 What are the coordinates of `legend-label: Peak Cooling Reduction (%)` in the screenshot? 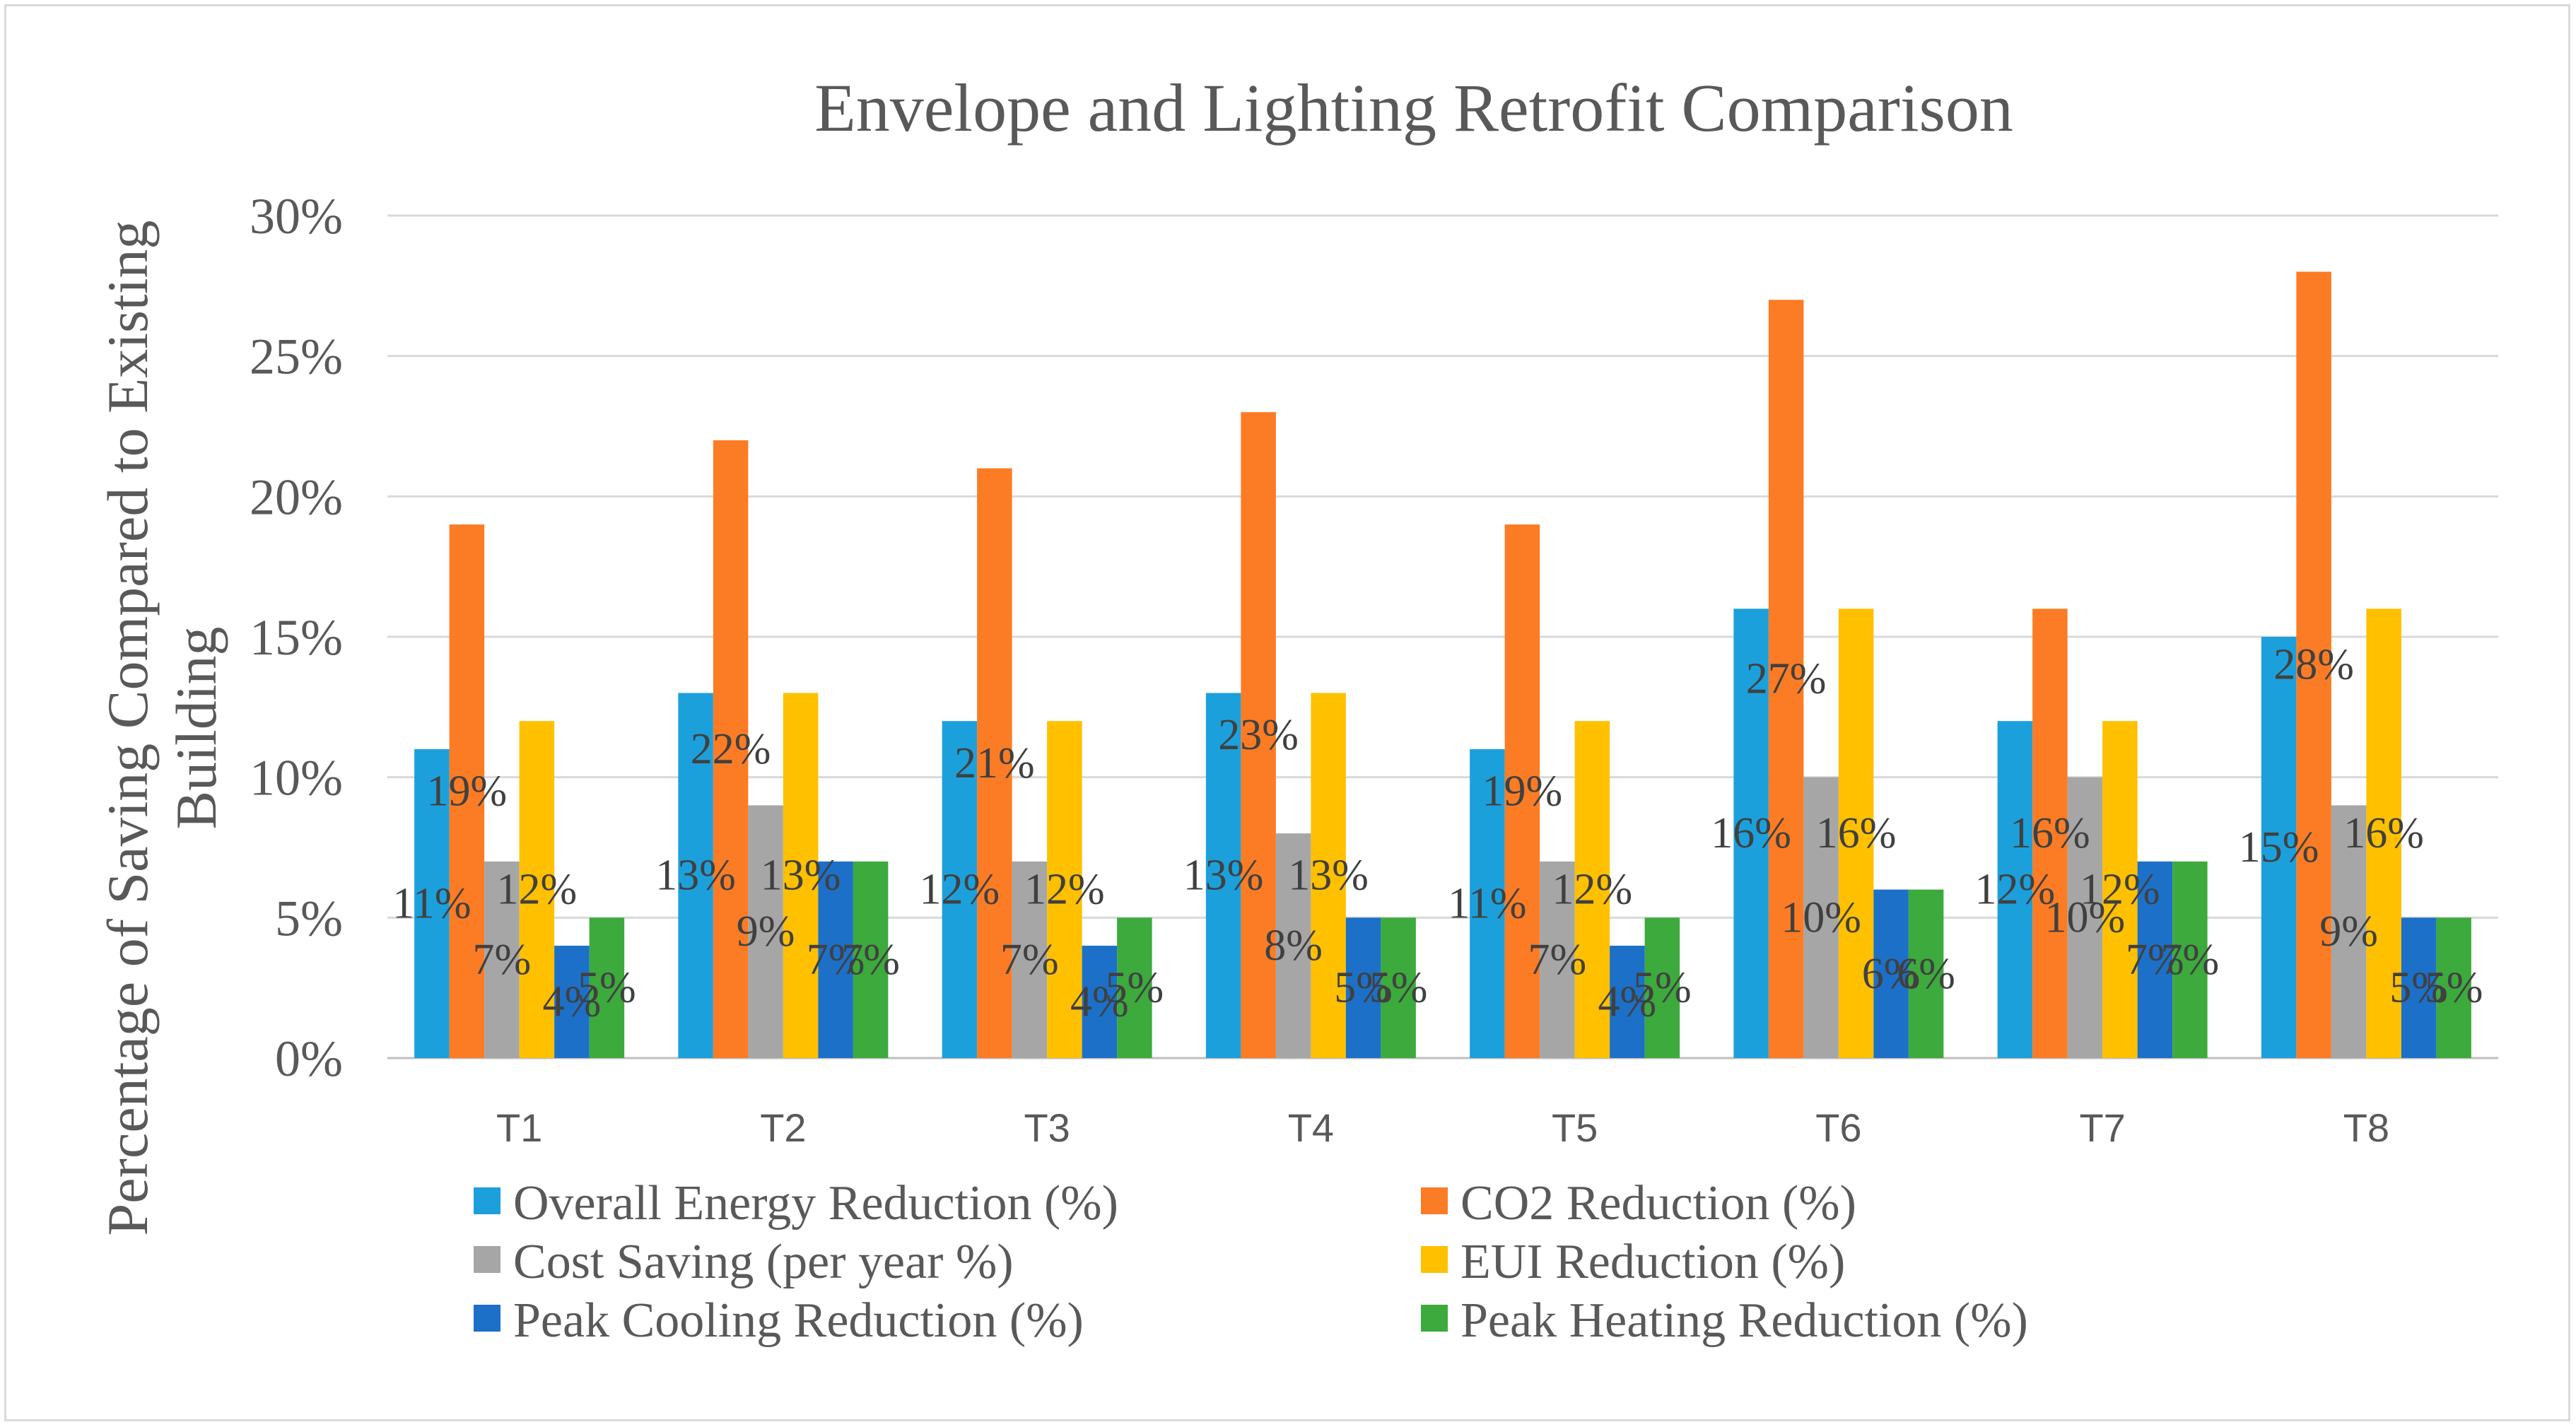 It's located at (798, 1320).